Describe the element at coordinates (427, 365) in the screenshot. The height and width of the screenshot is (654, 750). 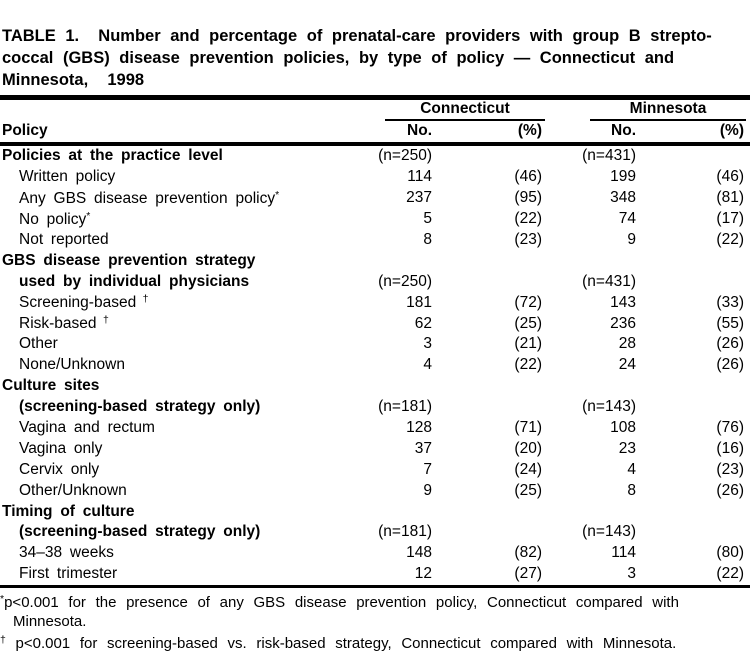
I see `cell-connecticut-no: 4` at that location.